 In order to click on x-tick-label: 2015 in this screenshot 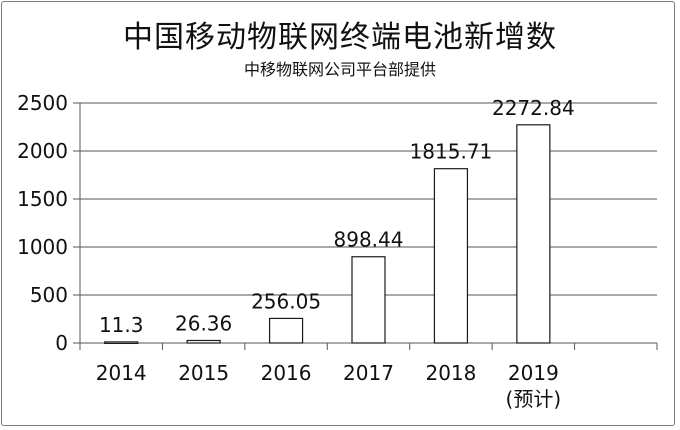, I will do `click(203, 373)`.